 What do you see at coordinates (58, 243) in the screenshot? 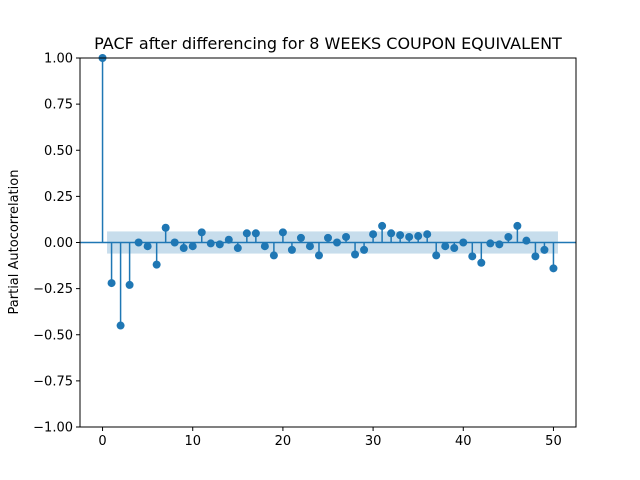
I see `y-tick-label-4: 0.00` at bounding box center [58, 243].